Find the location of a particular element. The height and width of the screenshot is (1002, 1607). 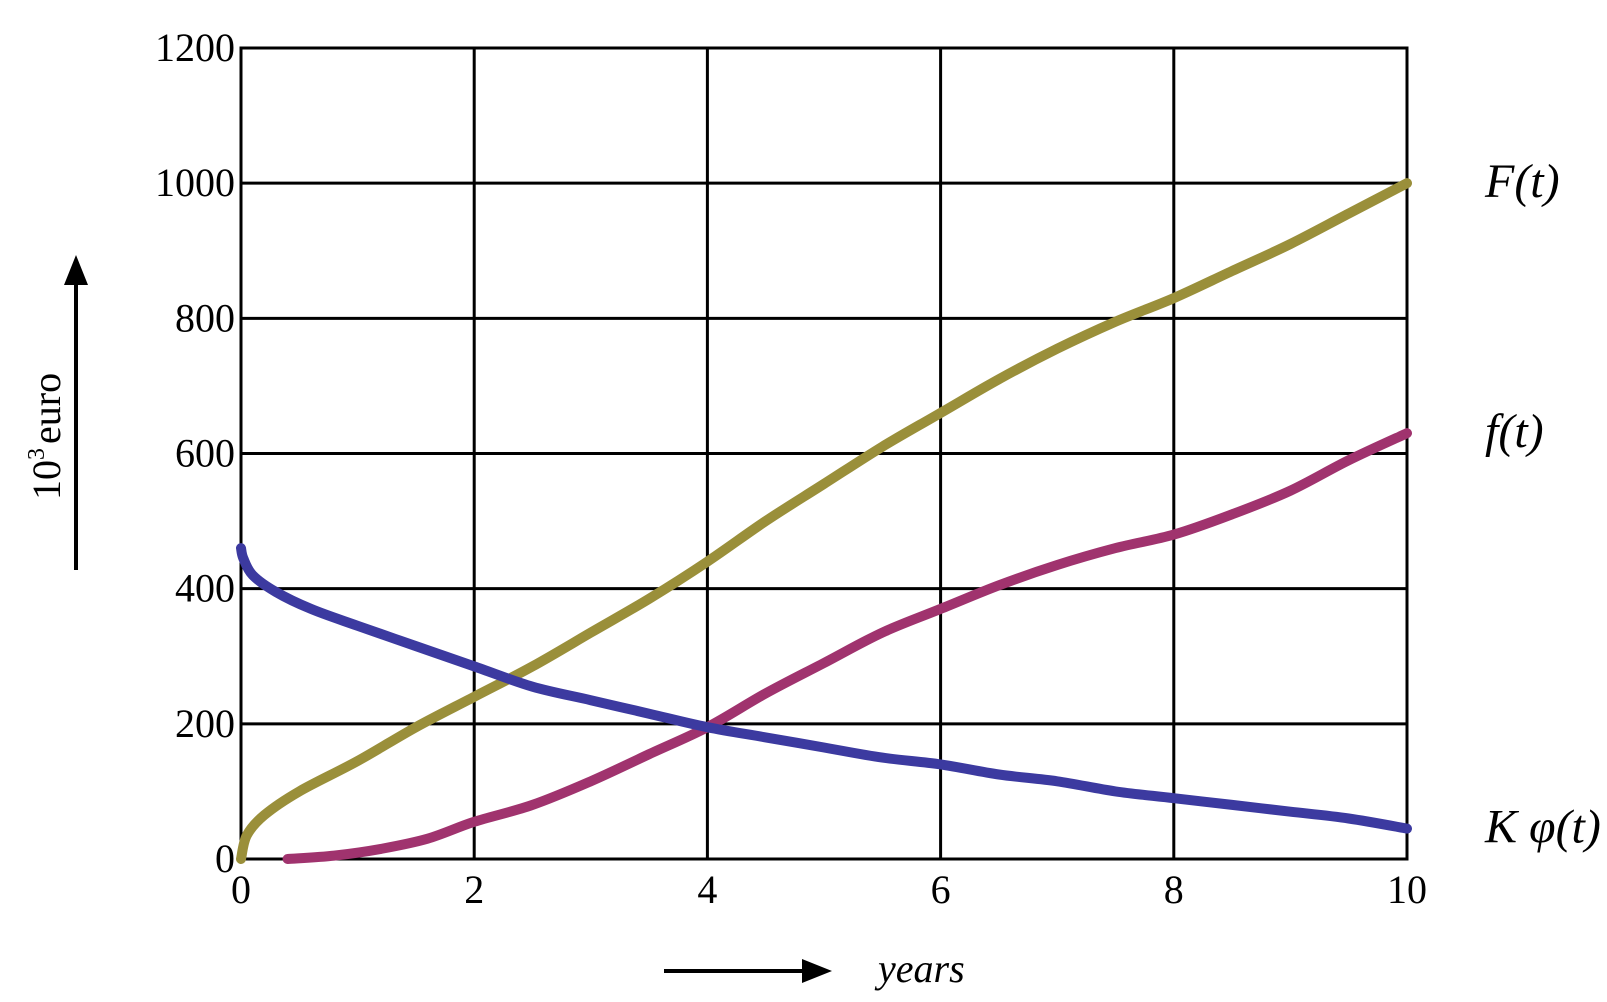

x-tick-label: 0 is located at coordinates (241, 889).